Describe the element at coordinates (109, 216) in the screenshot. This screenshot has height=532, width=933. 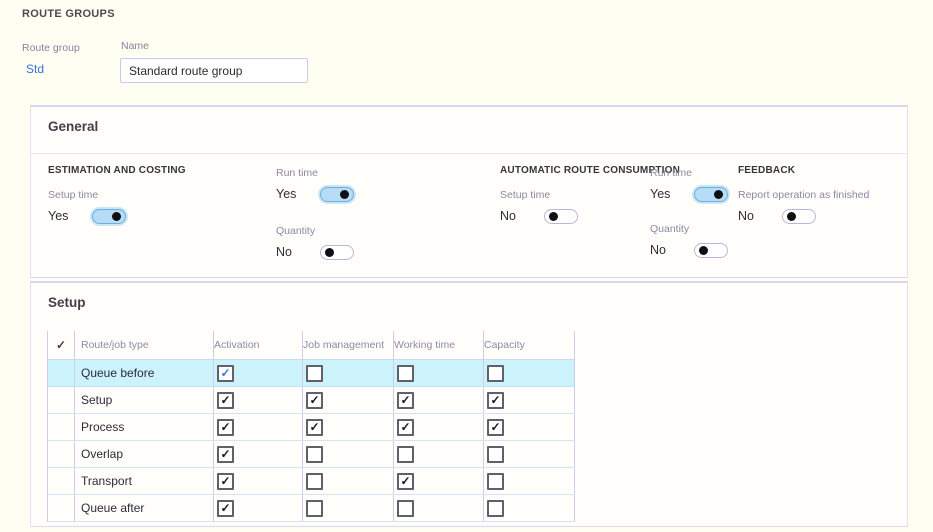
I see `est-setup-time-toggle` at that location.